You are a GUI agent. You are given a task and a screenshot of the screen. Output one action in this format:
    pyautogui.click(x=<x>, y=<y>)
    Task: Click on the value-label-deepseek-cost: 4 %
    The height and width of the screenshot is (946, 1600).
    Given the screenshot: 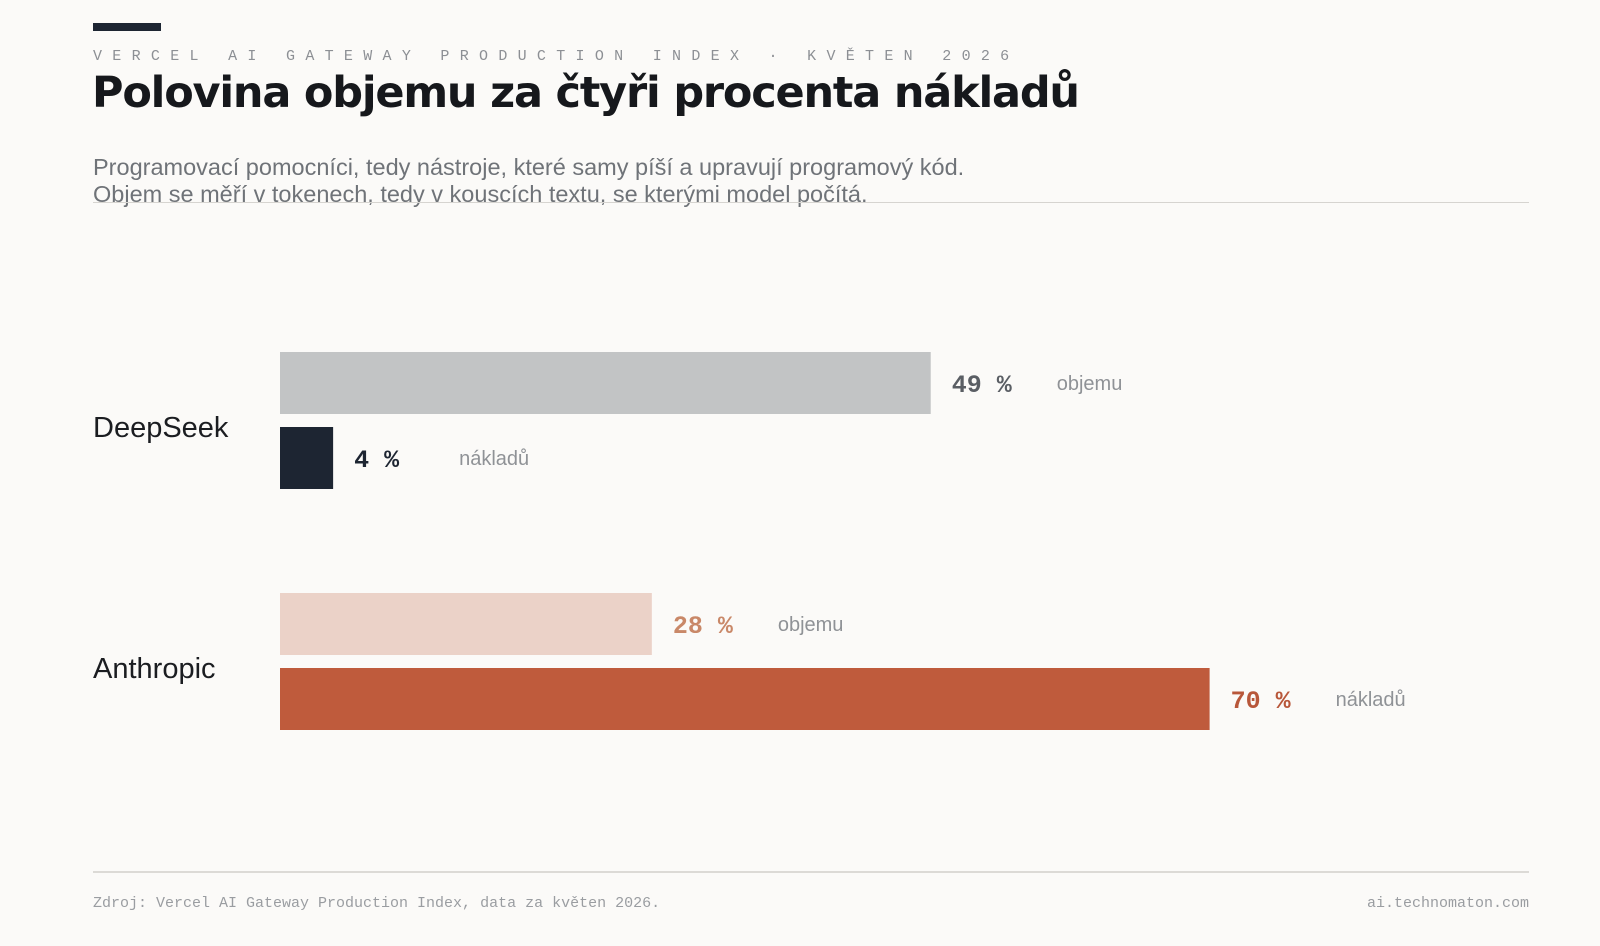 What is the action you would take?
    pyautogui.click(x=377, y=460)
    